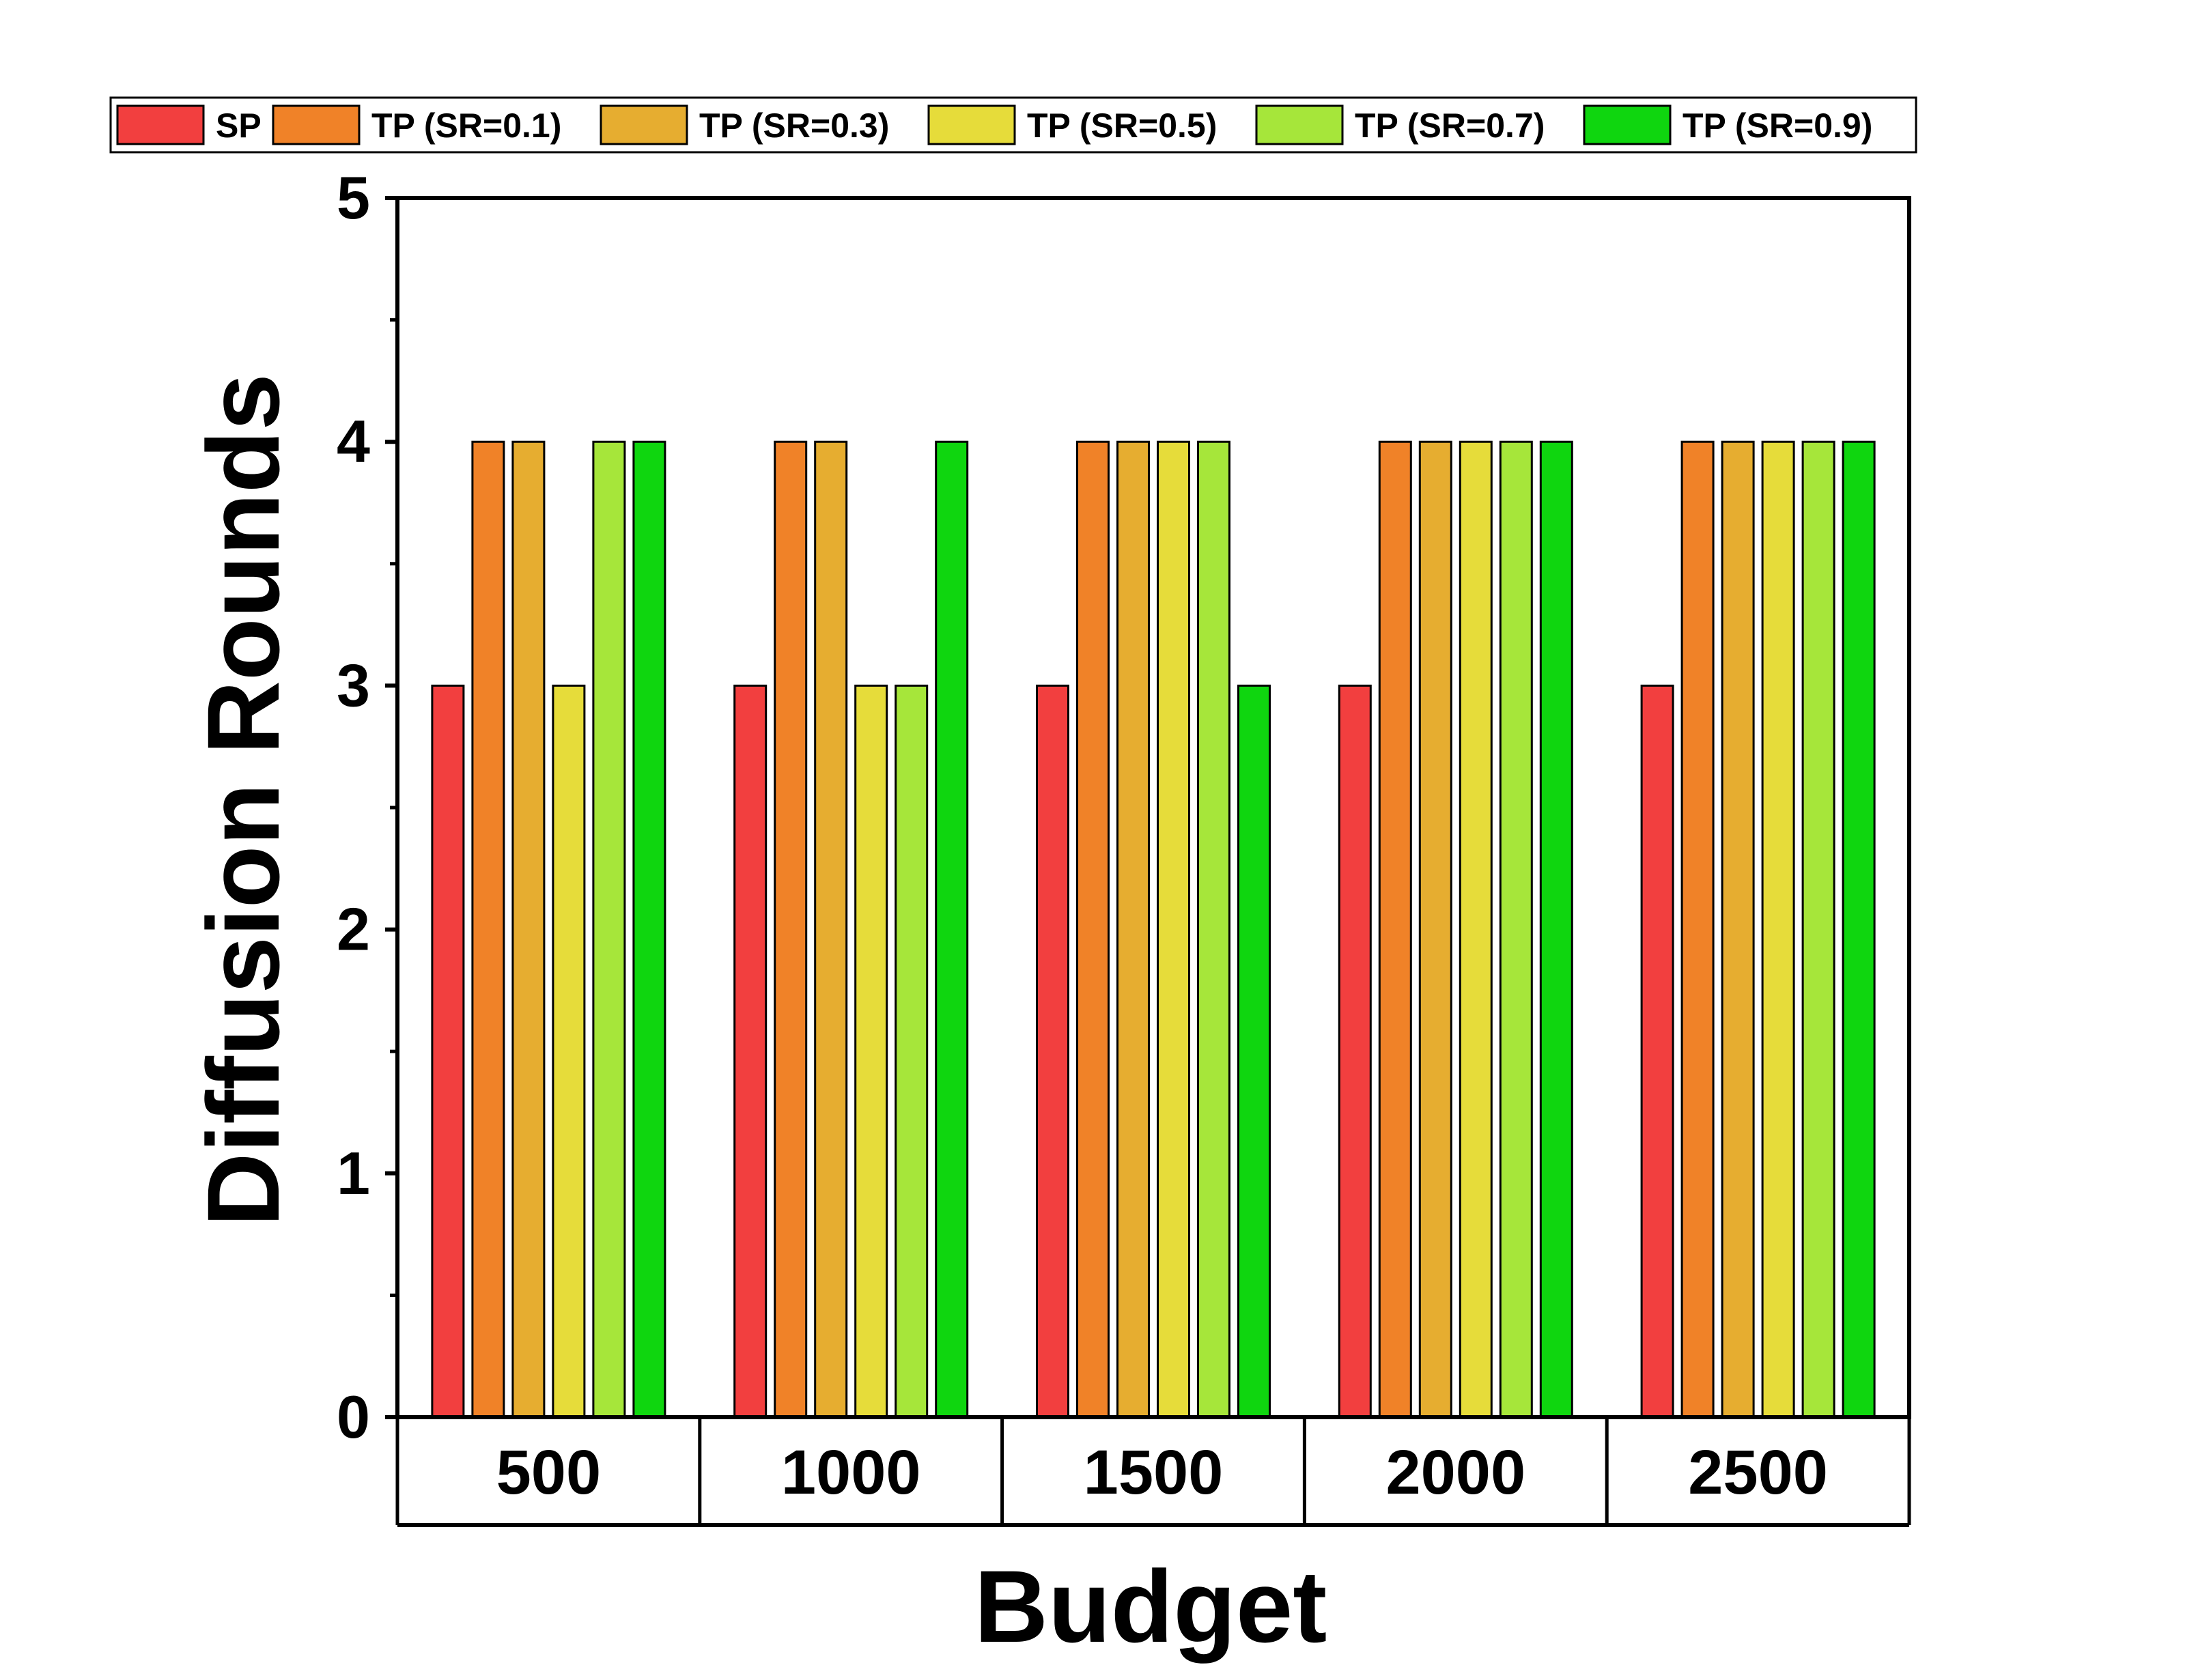 Image resolution: width=2196 pixels, height=1680 pixels. What do you see at coordinates (353, 685) in the screenshot?
I see `y-tick-label: 3` at bounding box center [353, 685].